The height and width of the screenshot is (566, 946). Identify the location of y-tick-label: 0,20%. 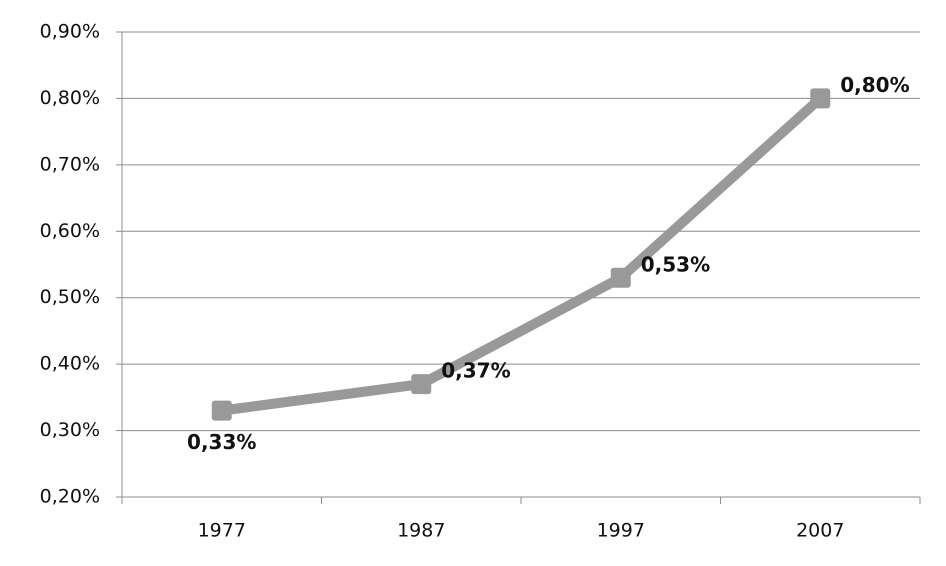
(70, 497).